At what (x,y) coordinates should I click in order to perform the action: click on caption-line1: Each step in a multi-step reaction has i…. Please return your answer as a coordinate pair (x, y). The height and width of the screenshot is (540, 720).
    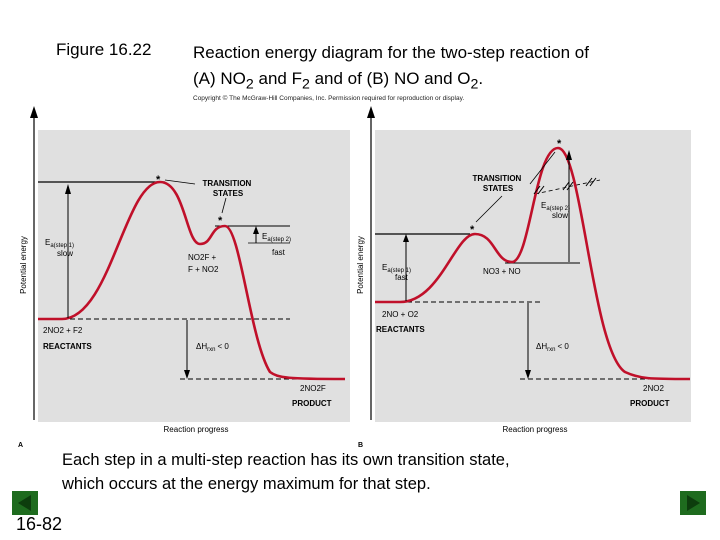
    Looking at the image, I should click on (286, 460).